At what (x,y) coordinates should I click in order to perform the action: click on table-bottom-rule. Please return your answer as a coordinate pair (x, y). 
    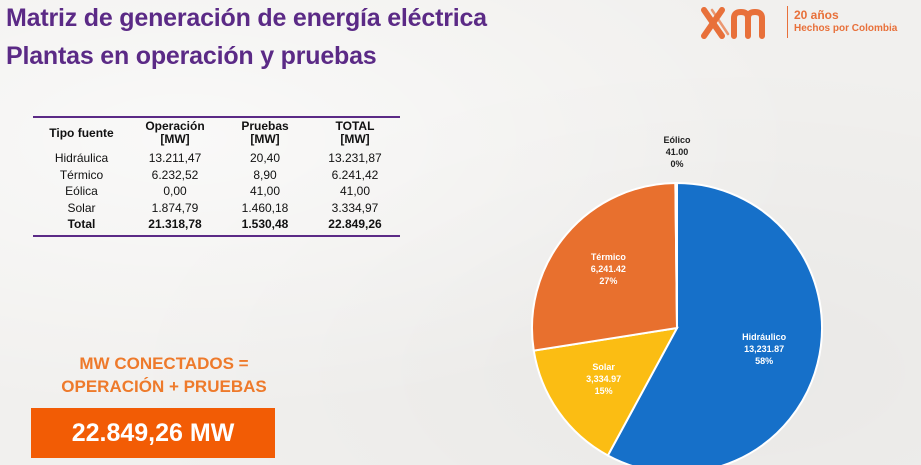
    Looking at the image, I should click on (216, 236).